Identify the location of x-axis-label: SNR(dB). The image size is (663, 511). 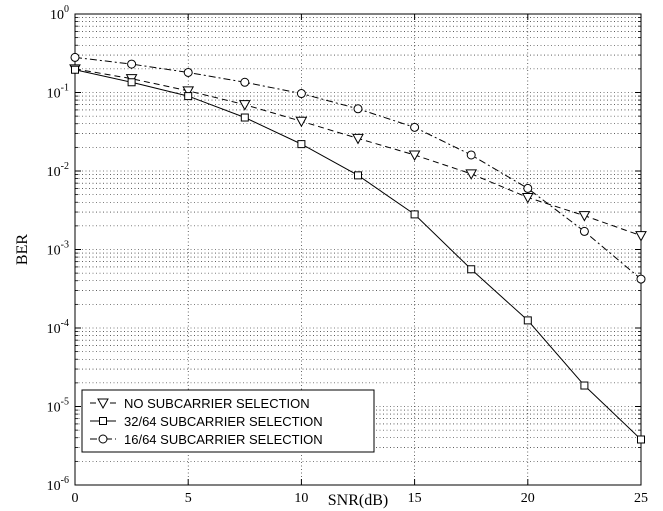
(358, 500).